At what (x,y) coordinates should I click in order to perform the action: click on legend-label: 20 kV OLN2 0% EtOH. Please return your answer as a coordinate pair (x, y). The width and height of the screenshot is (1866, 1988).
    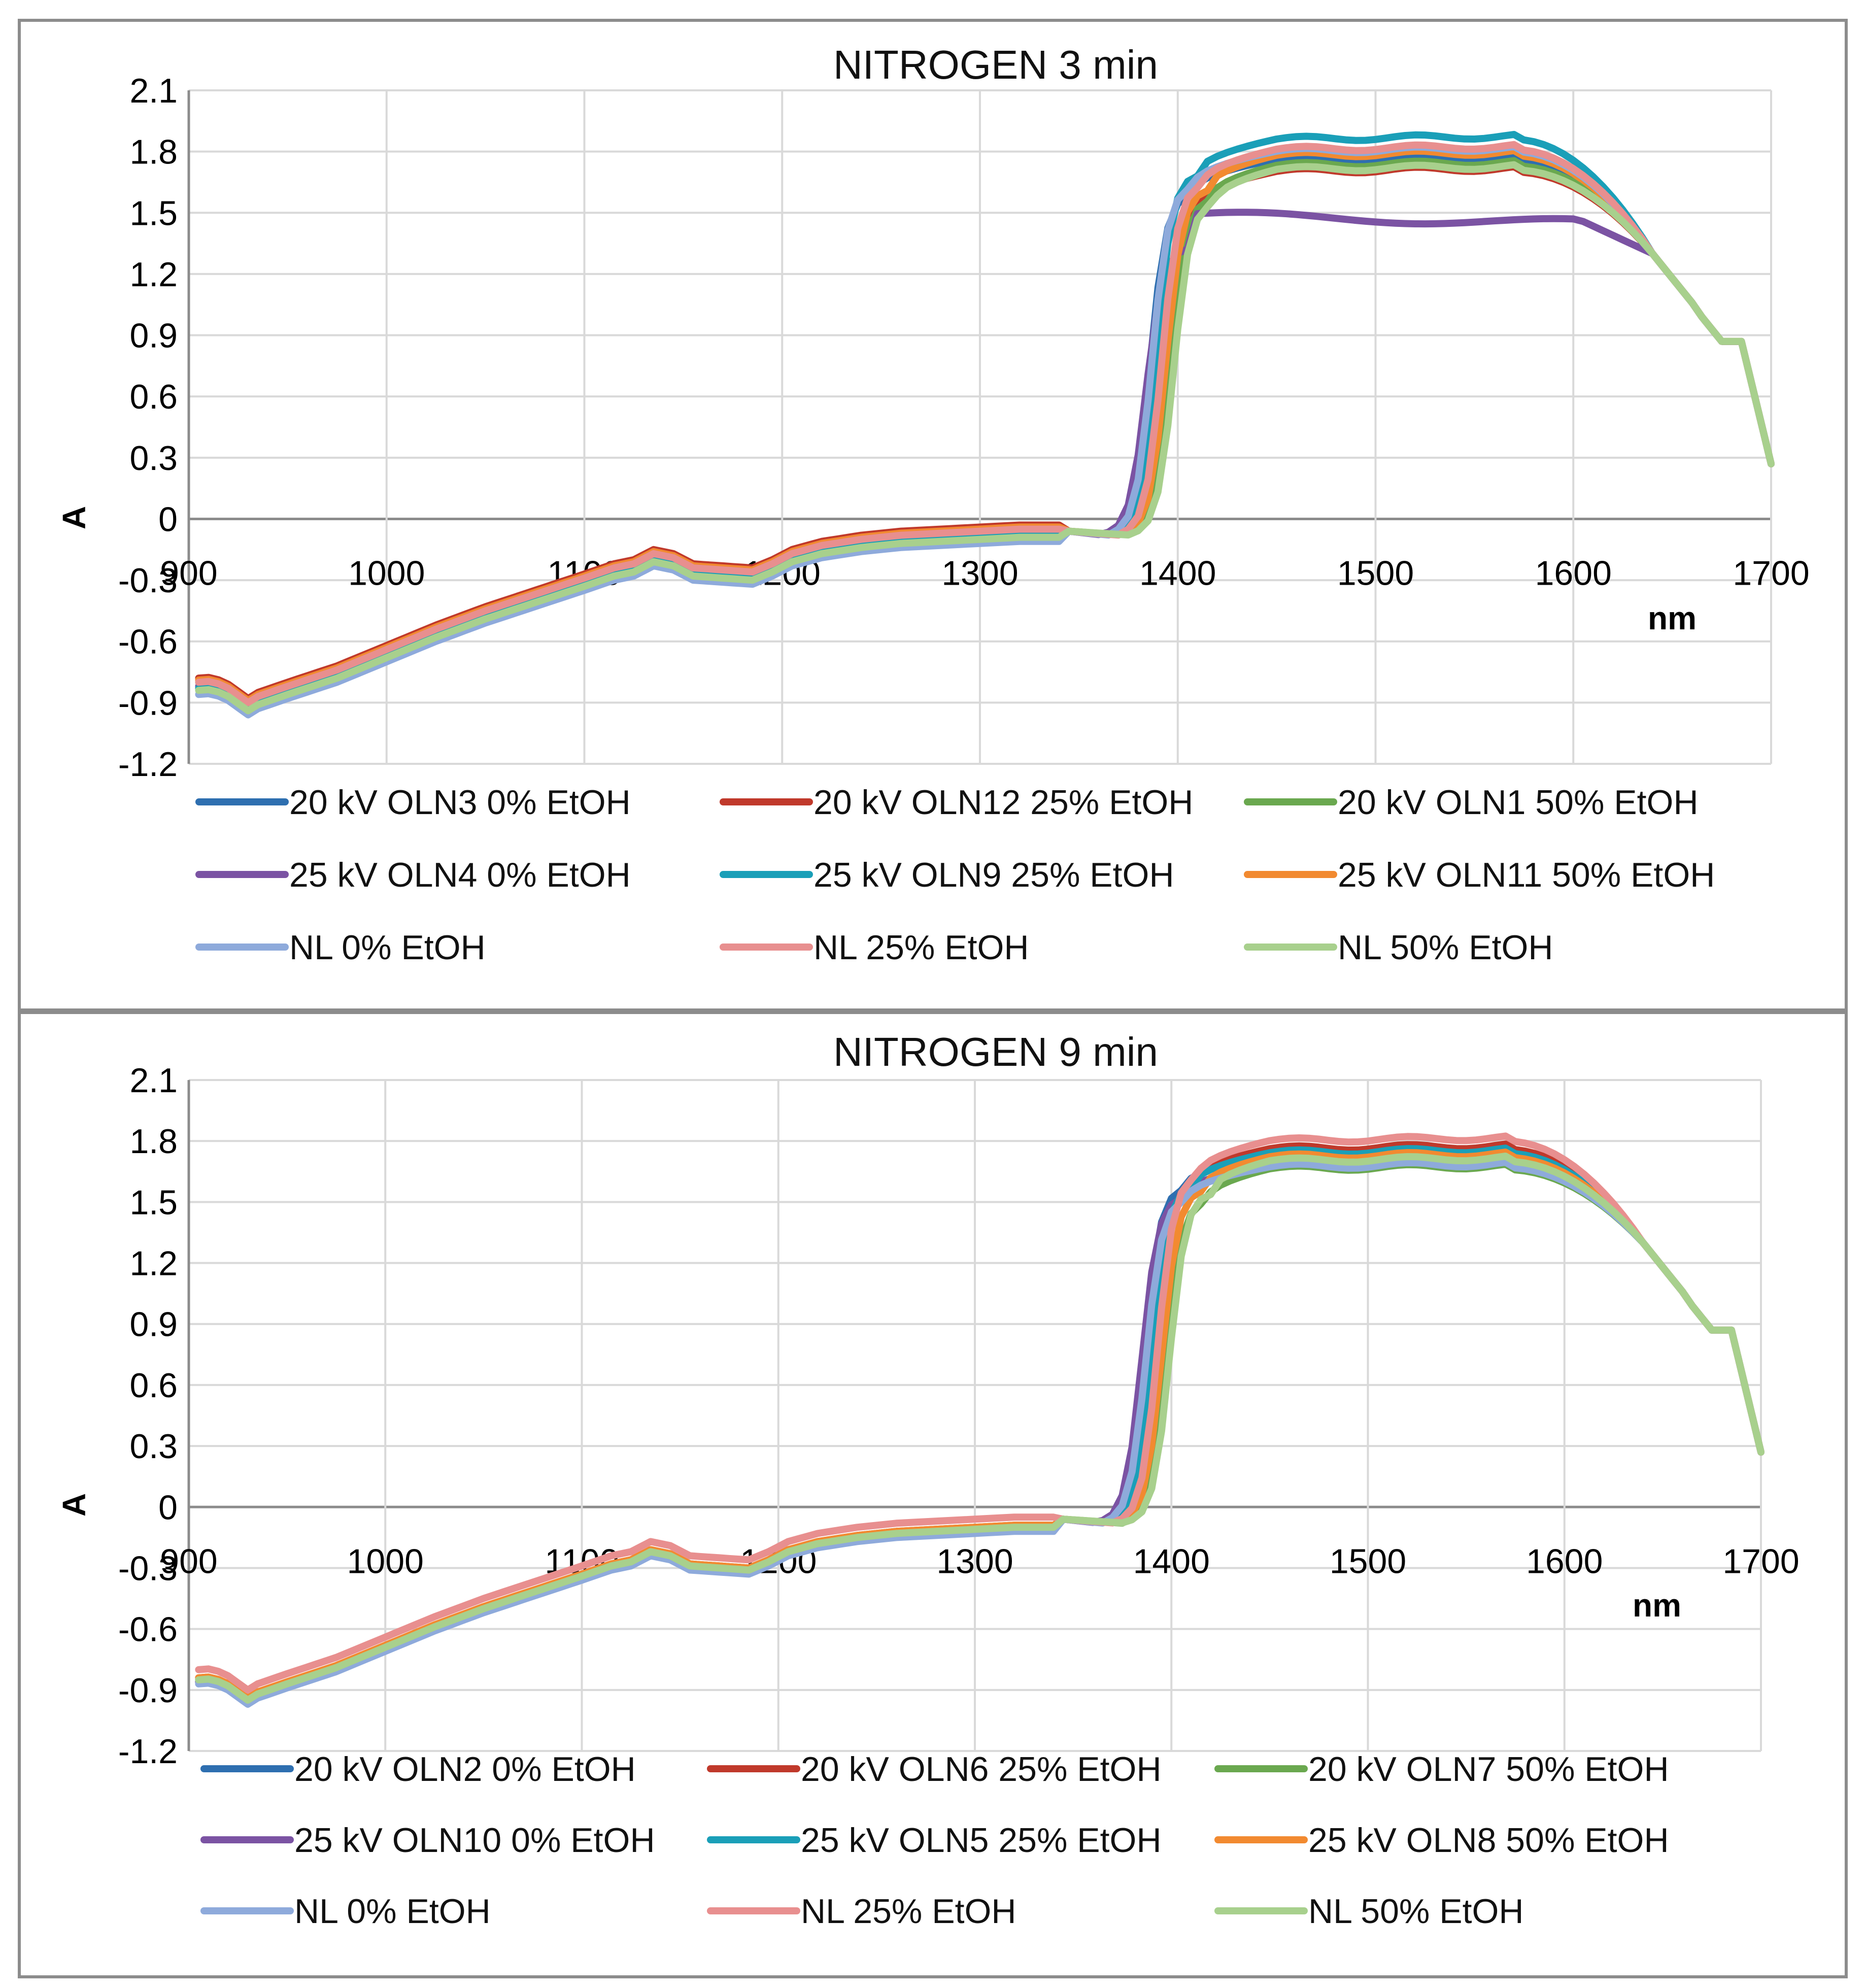
    Looking at the image, I should click on (465, 1769).